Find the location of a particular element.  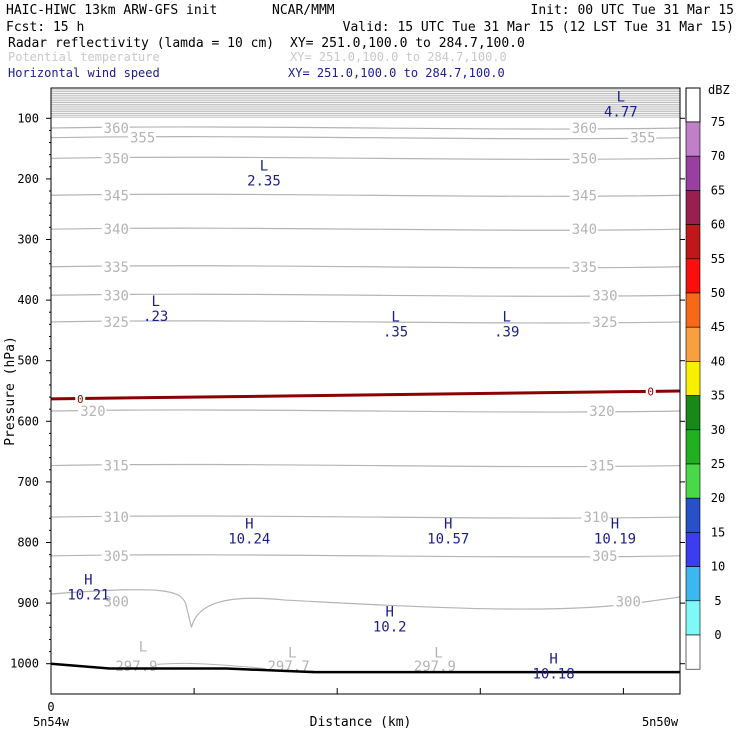

theta-label: 330 is located at coordinates (604, 296).